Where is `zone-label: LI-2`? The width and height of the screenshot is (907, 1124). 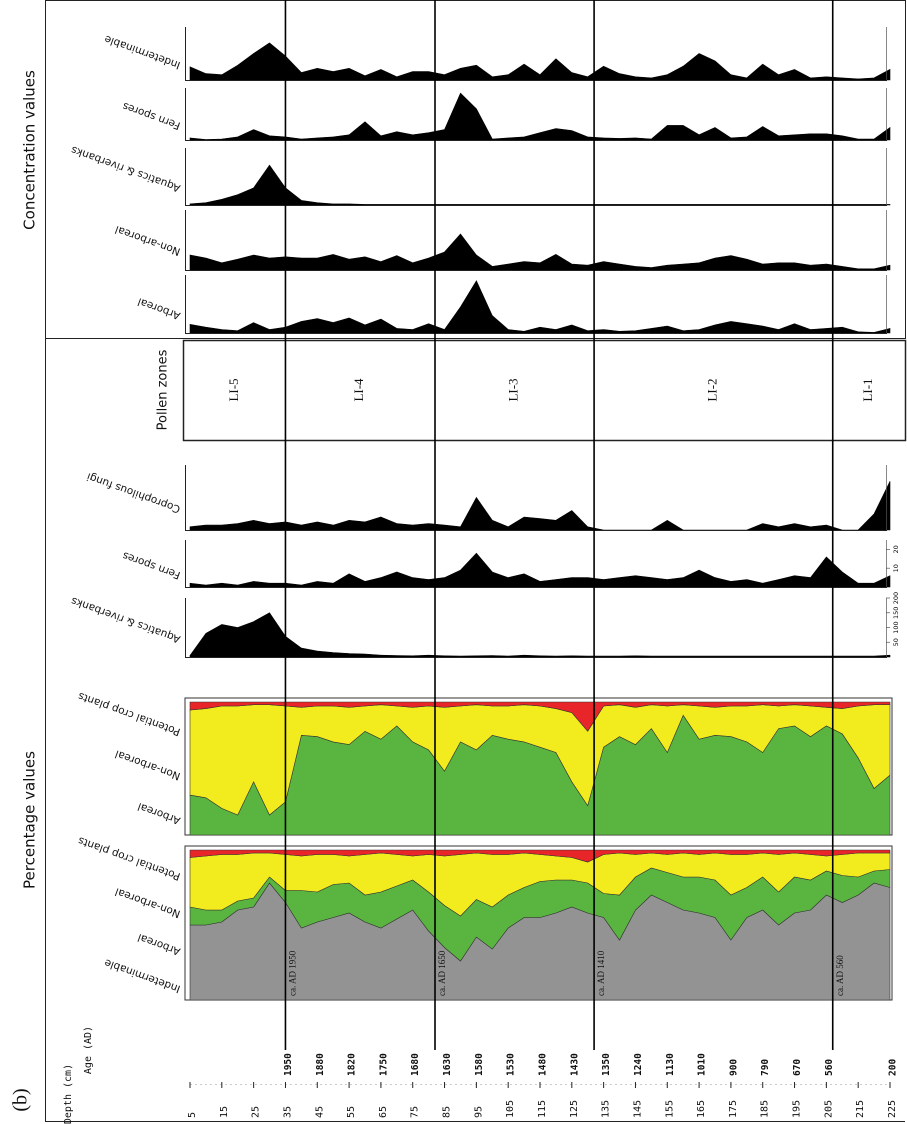 zone-label: LI-2 is located at coordinates (711, 389).